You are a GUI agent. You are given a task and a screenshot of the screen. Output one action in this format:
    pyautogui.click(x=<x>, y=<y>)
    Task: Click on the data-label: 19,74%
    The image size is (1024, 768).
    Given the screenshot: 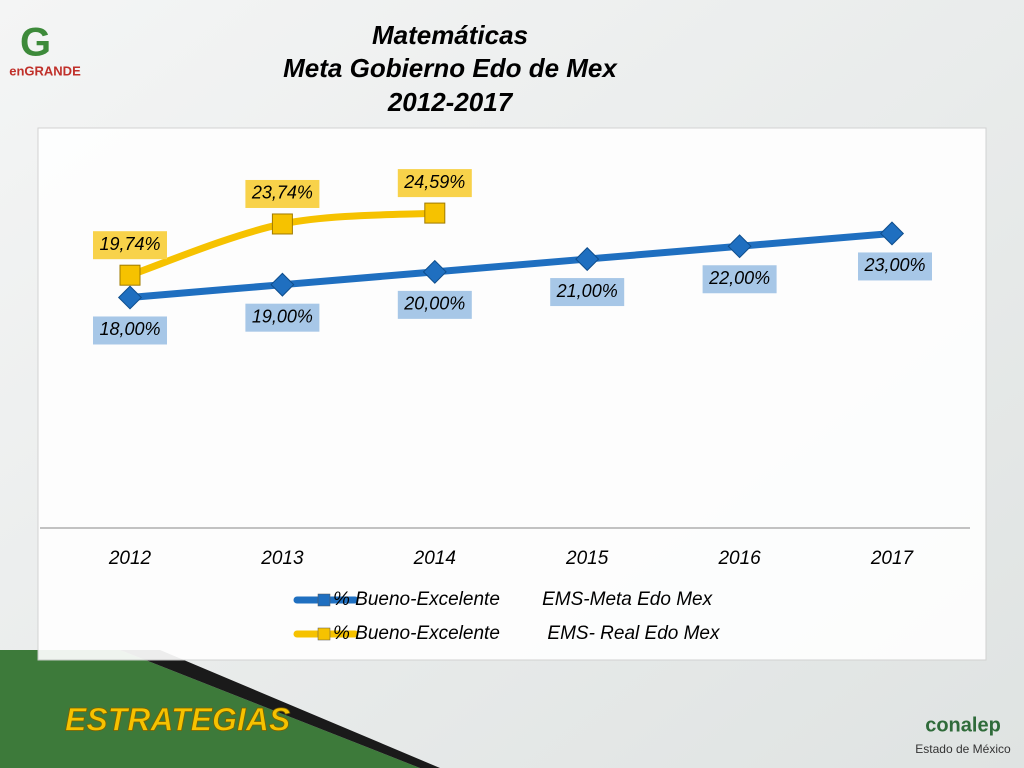 What is the action you would take?
    pyautogui.click(x=129, y=244)
    